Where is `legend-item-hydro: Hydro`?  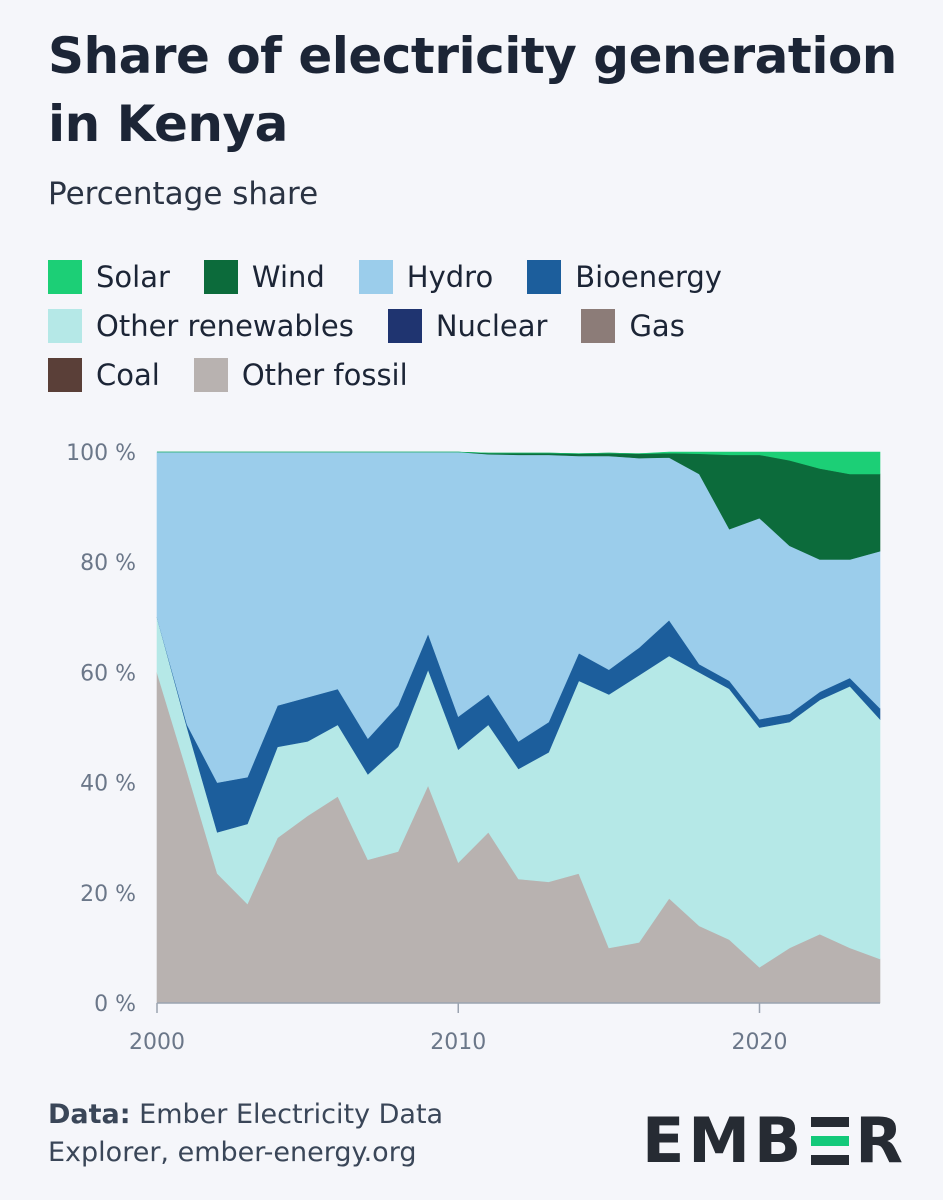
legend-item-hydro: Hydro is located at coordinates (426, 276).